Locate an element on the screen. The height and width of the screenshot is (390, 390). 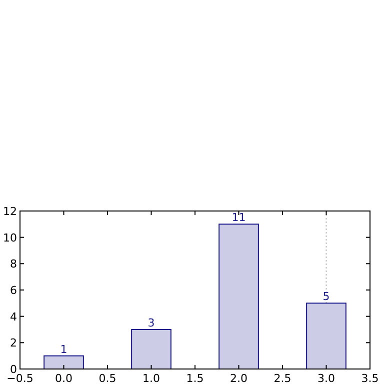
data-label: 3 is located at coordinates (151, 323).